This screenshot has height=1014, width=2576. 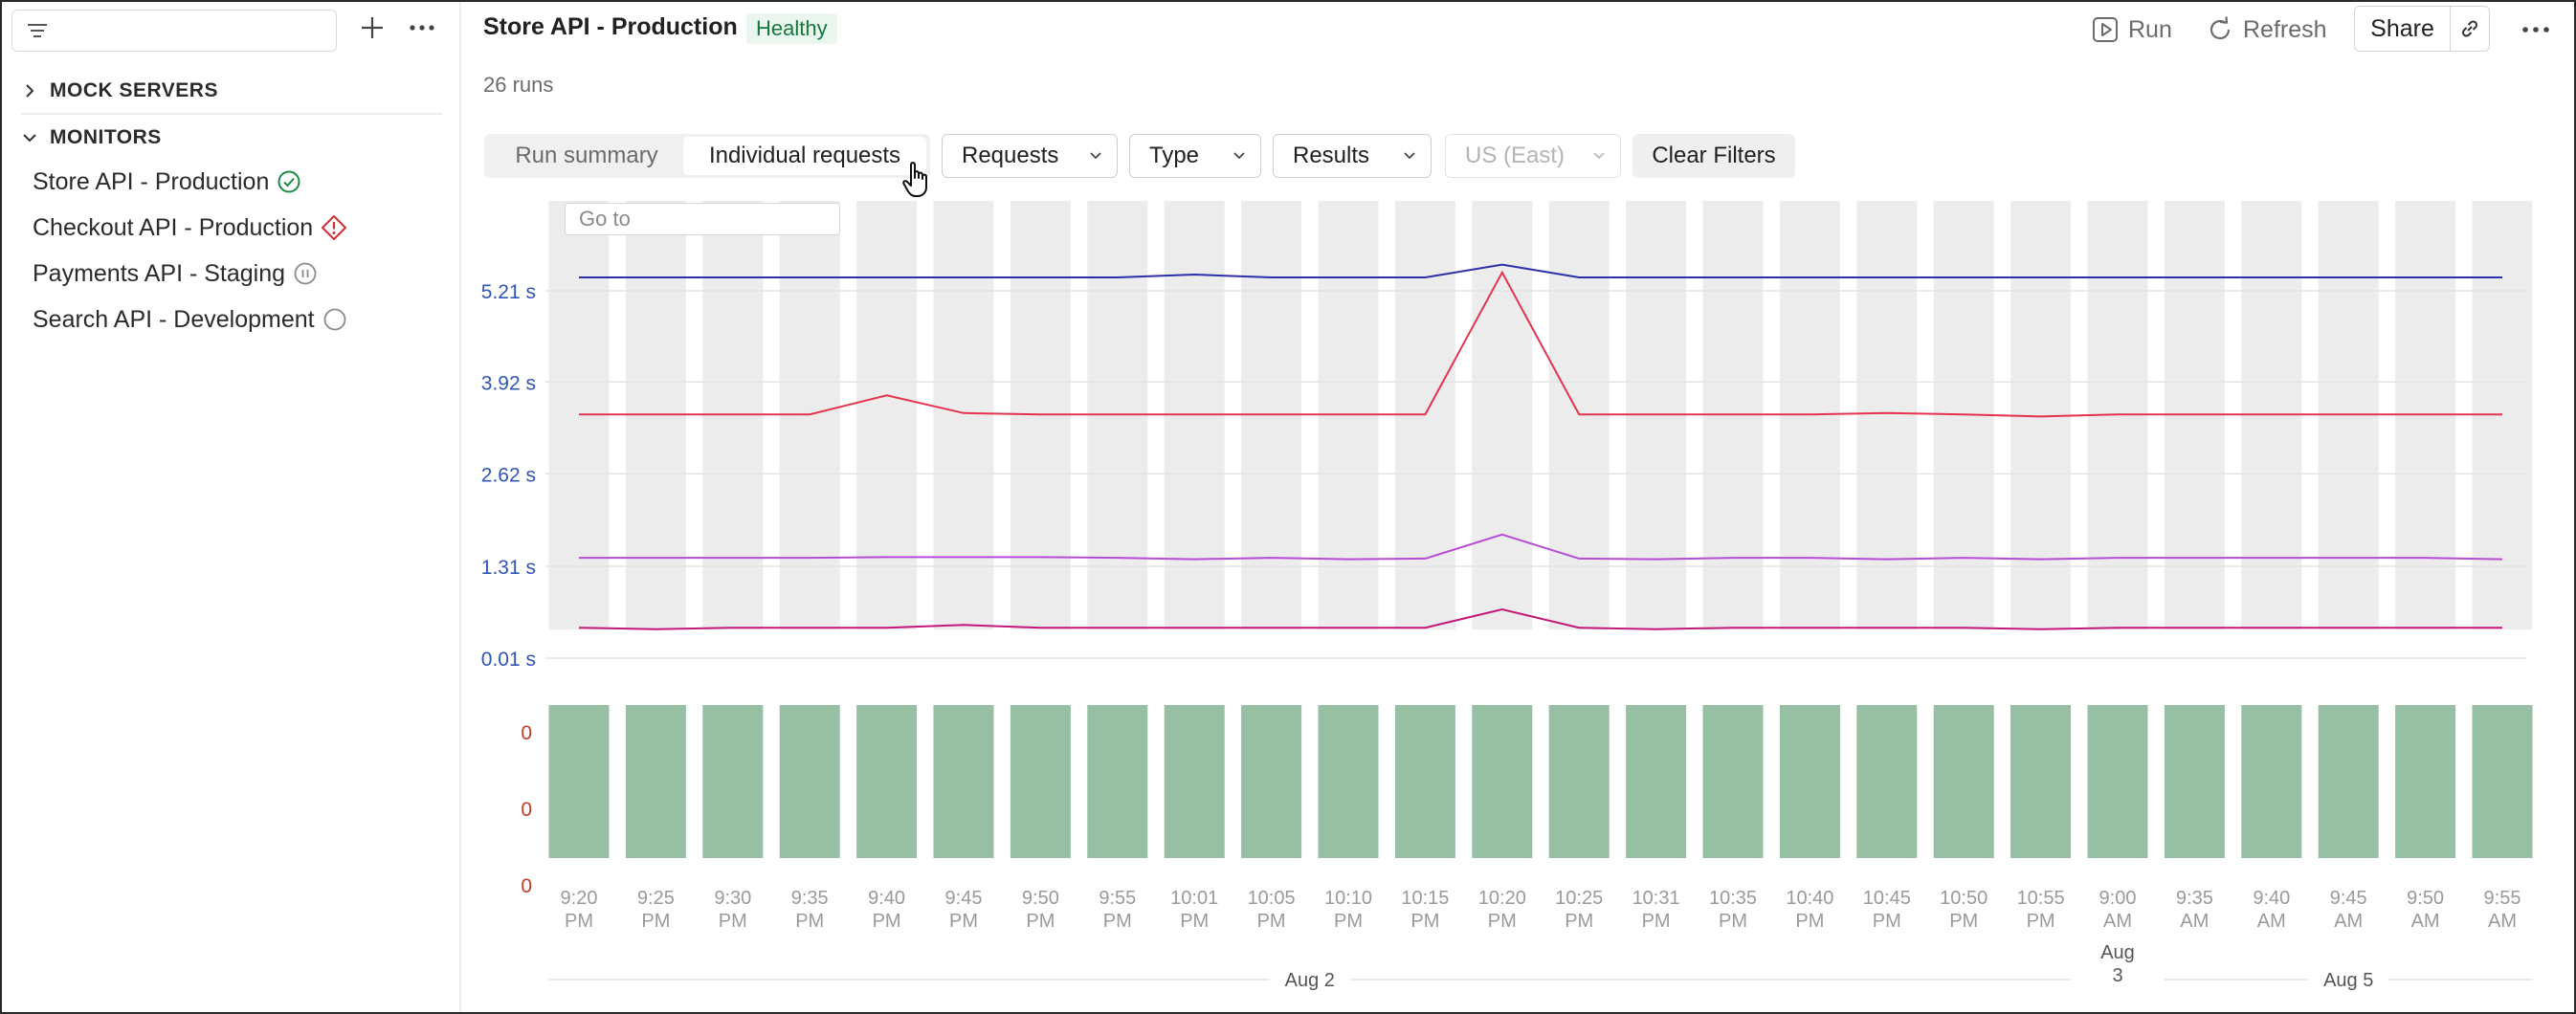 What do you see at coordinates (334, 227) in the screenshot?
I see `warning-diamond-icon` at bounding box center [334, 227].